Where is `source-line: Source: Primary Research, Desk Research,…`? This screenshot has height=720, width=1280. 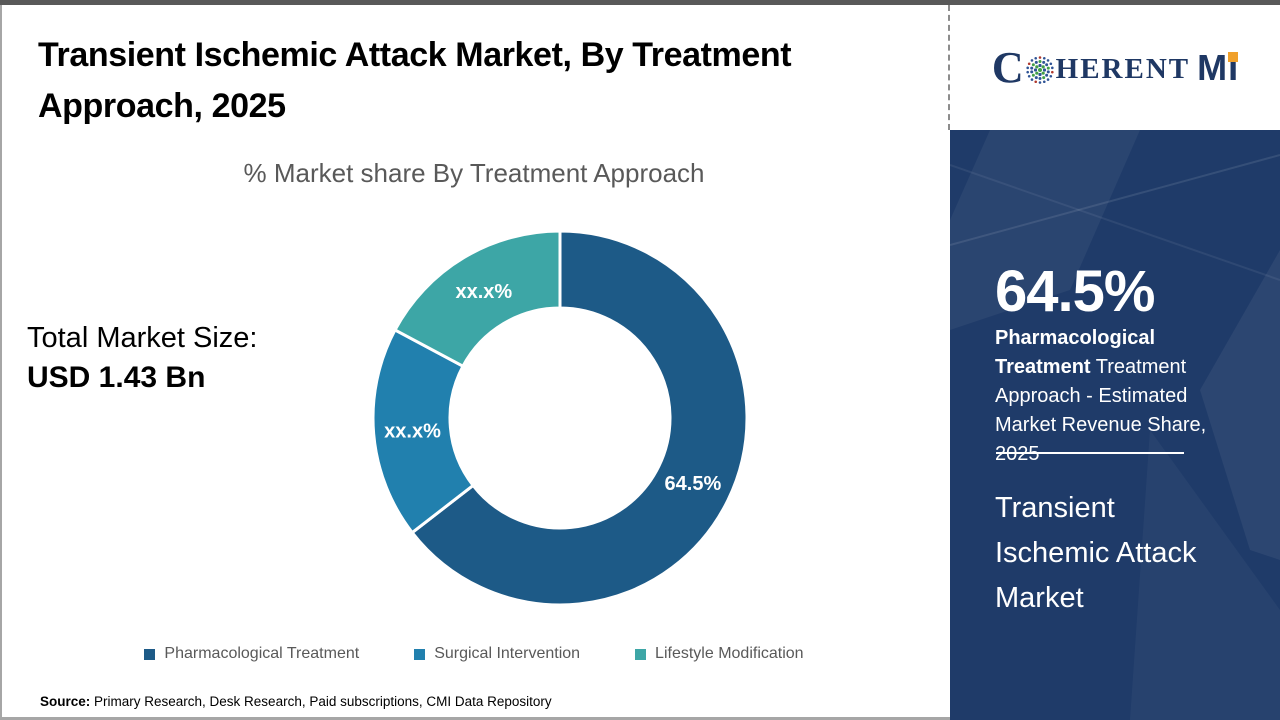 source-line: Source: Primary Research, Desk Research,… is located at coordinates (296, 701).